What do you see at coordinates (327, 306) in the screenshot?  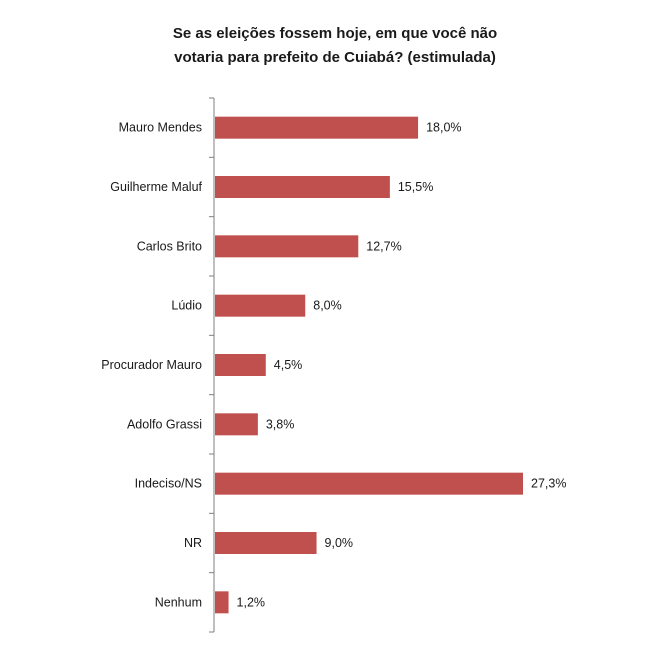 I see `data-label: 8,0%` at bounding box center [327, 306].